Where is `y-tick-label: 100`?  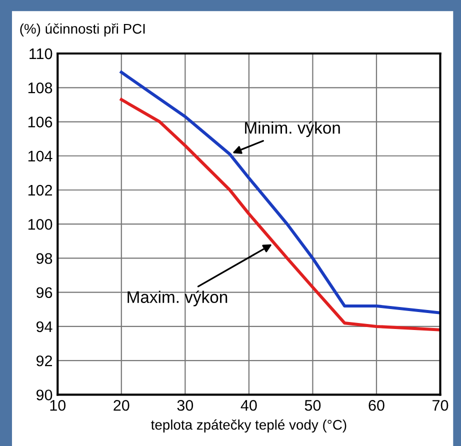
y-tick-label: 100 is located at coordinates (40, 224).